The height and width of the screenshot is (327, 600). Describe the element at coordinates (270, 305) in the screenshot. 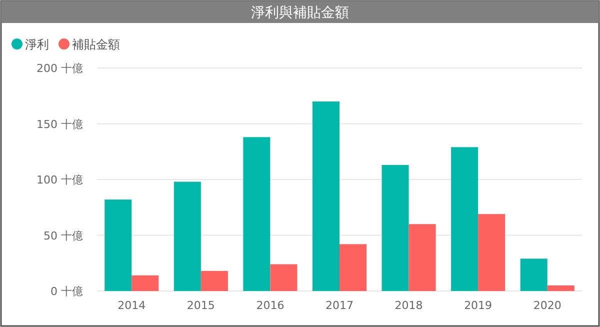

I see `x-tick-label: 2016` at that location.